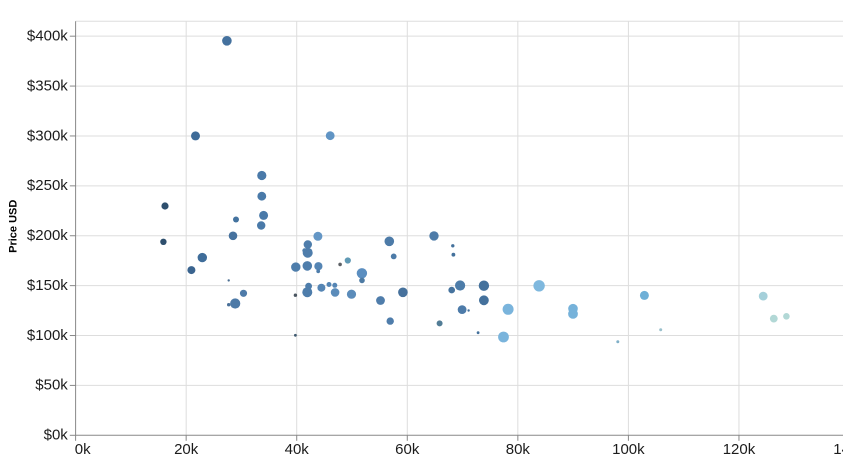  Describe the element at coordinates (83, 449) in the screenshot. I see `svg-text: 0k` at that location.